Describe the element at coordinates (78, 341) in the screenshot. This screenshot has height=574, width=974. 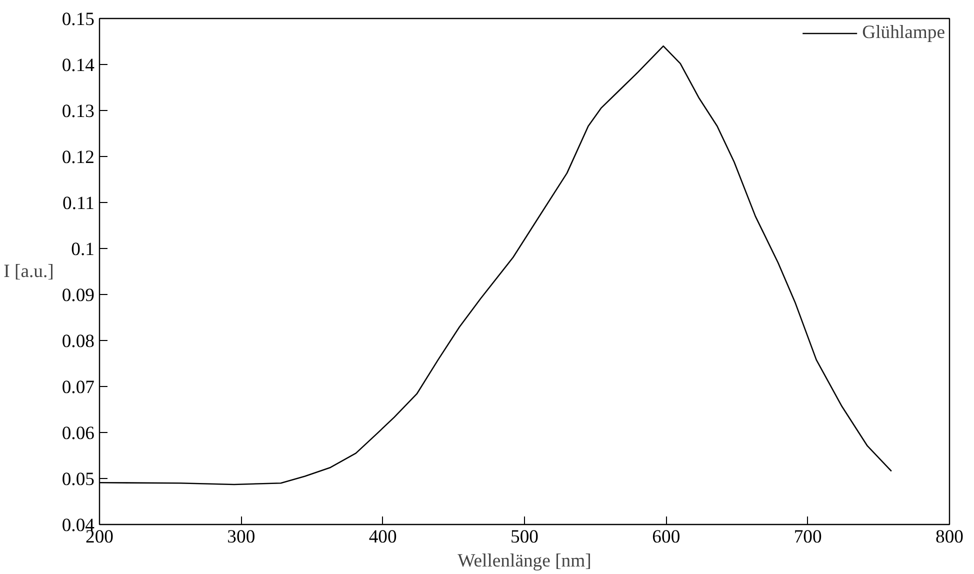
I see `y-tick-label: 0.08` at that location.